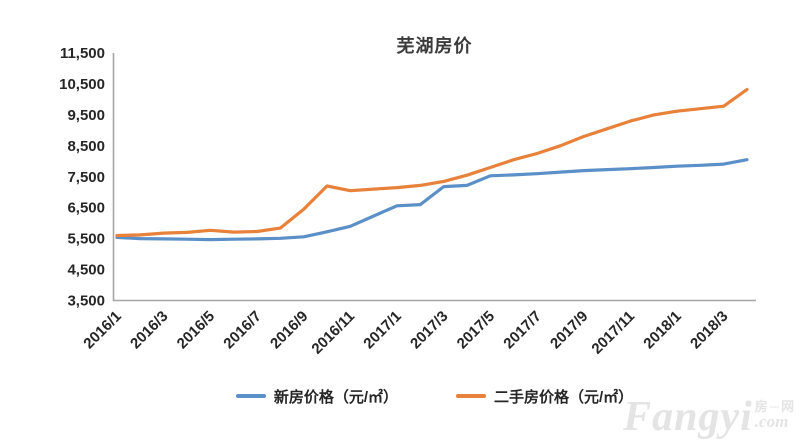 The width and height of the screenshot is (800, 440). What do you see at coordinates (771, 421) in the screenshot?
I see `watermark-com-text: .com` at bounding box center [771, 421].